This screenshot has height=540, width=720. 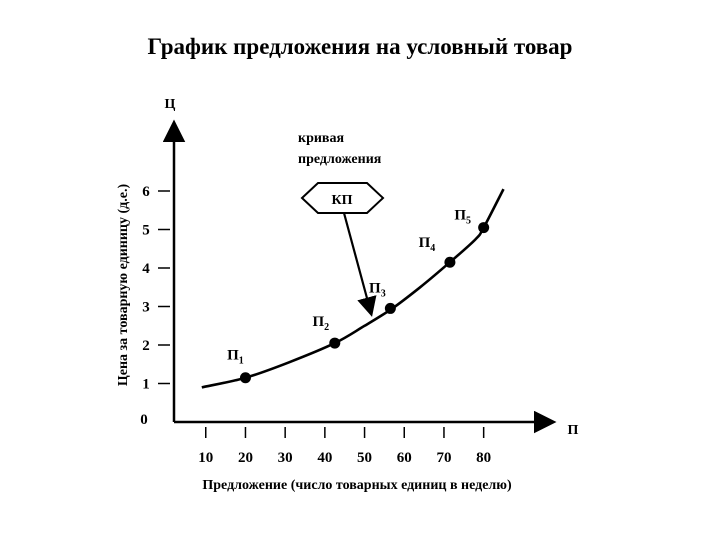 I want to click on origin-label: 0, so click(x=144, y=420).